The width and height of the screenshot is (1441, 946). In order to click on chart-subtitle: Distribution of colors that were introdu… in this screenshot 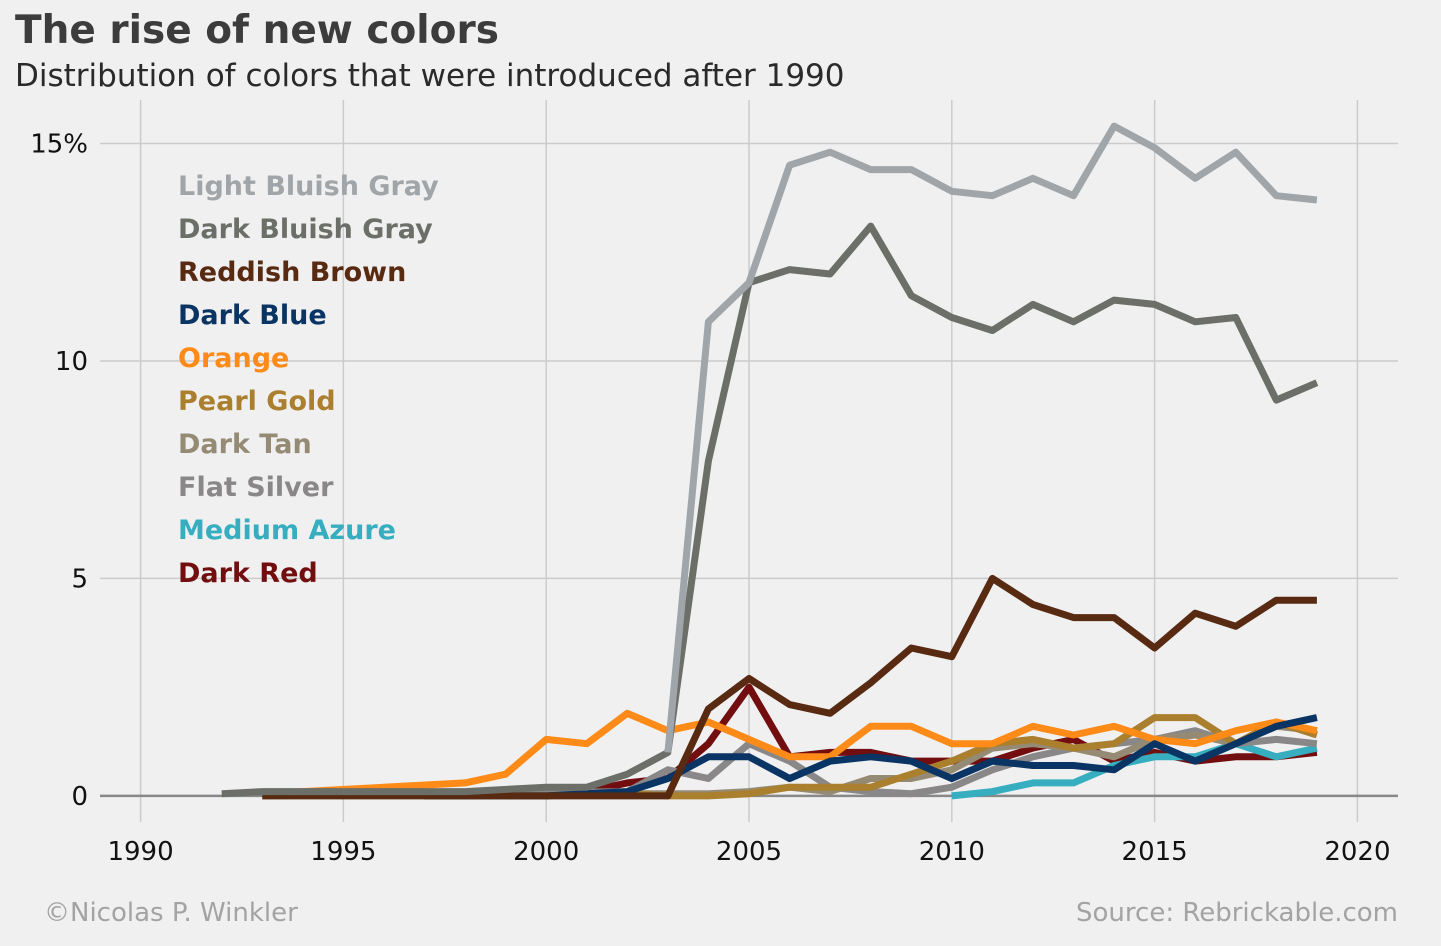, I will do `click(430, 76)`.